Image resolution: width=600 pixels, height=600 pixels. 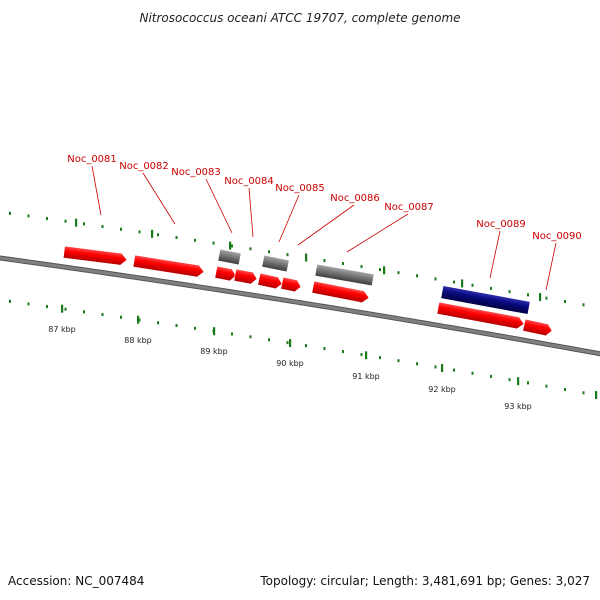 What do you see at coordinates (326, 225) in the screenshot?
I see `noc-0086-leader-line` at bounding box center [326, 225].